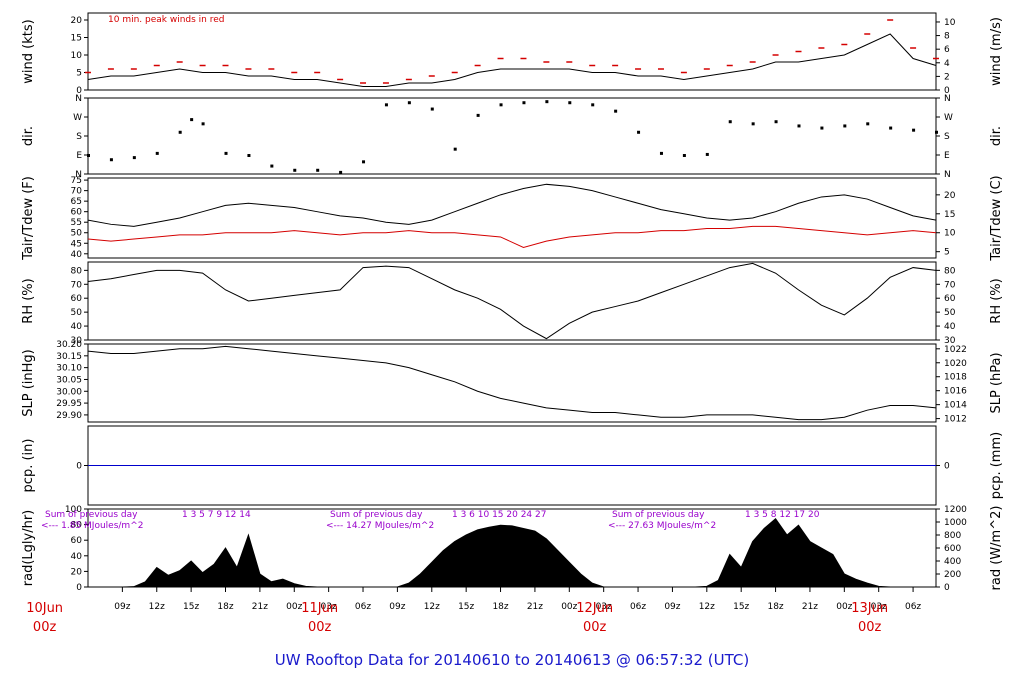 The height and width of the screenshot is (700, 1024). Describe the element at coordinates (76, 244) in the screenshot. I see `ytick-label-left: 45` at that location.